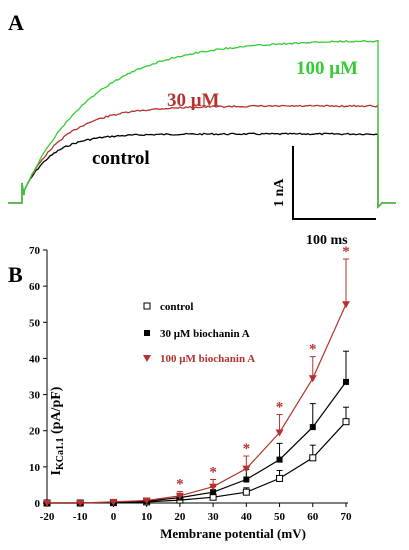 The width and height of the screenshot is (409, 550). Describe the element at coordinates (16, 22) in the screenshot. I see `panel-a-label: A` at that location.